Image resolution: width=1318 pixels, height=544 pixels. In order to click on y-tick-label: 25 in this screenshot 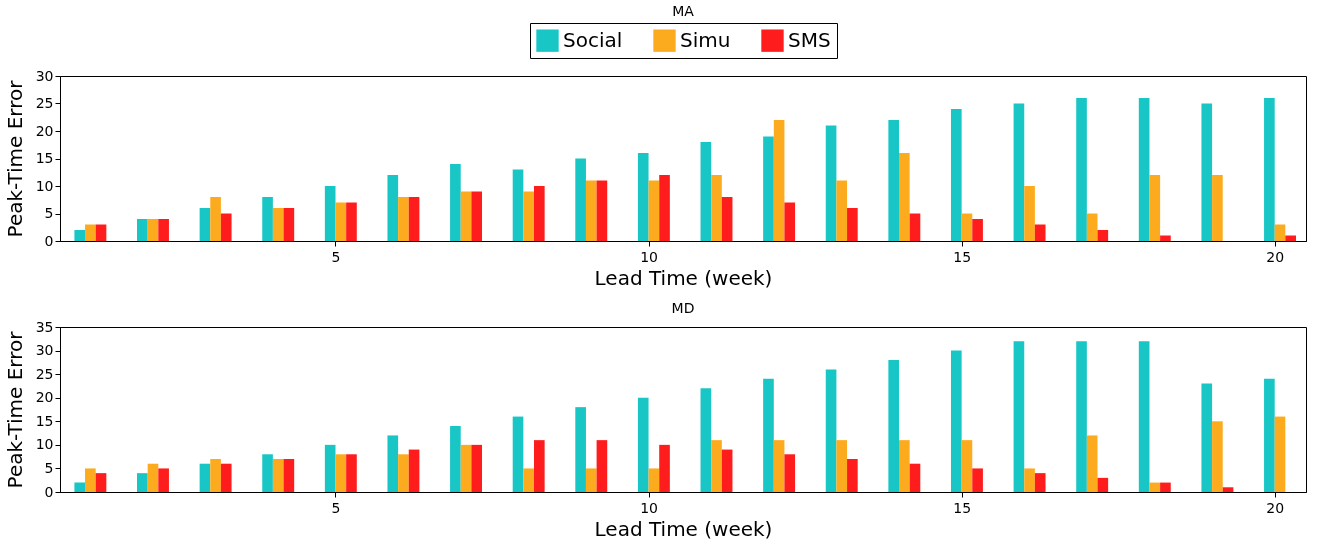, I will do `click(44, 373)`.